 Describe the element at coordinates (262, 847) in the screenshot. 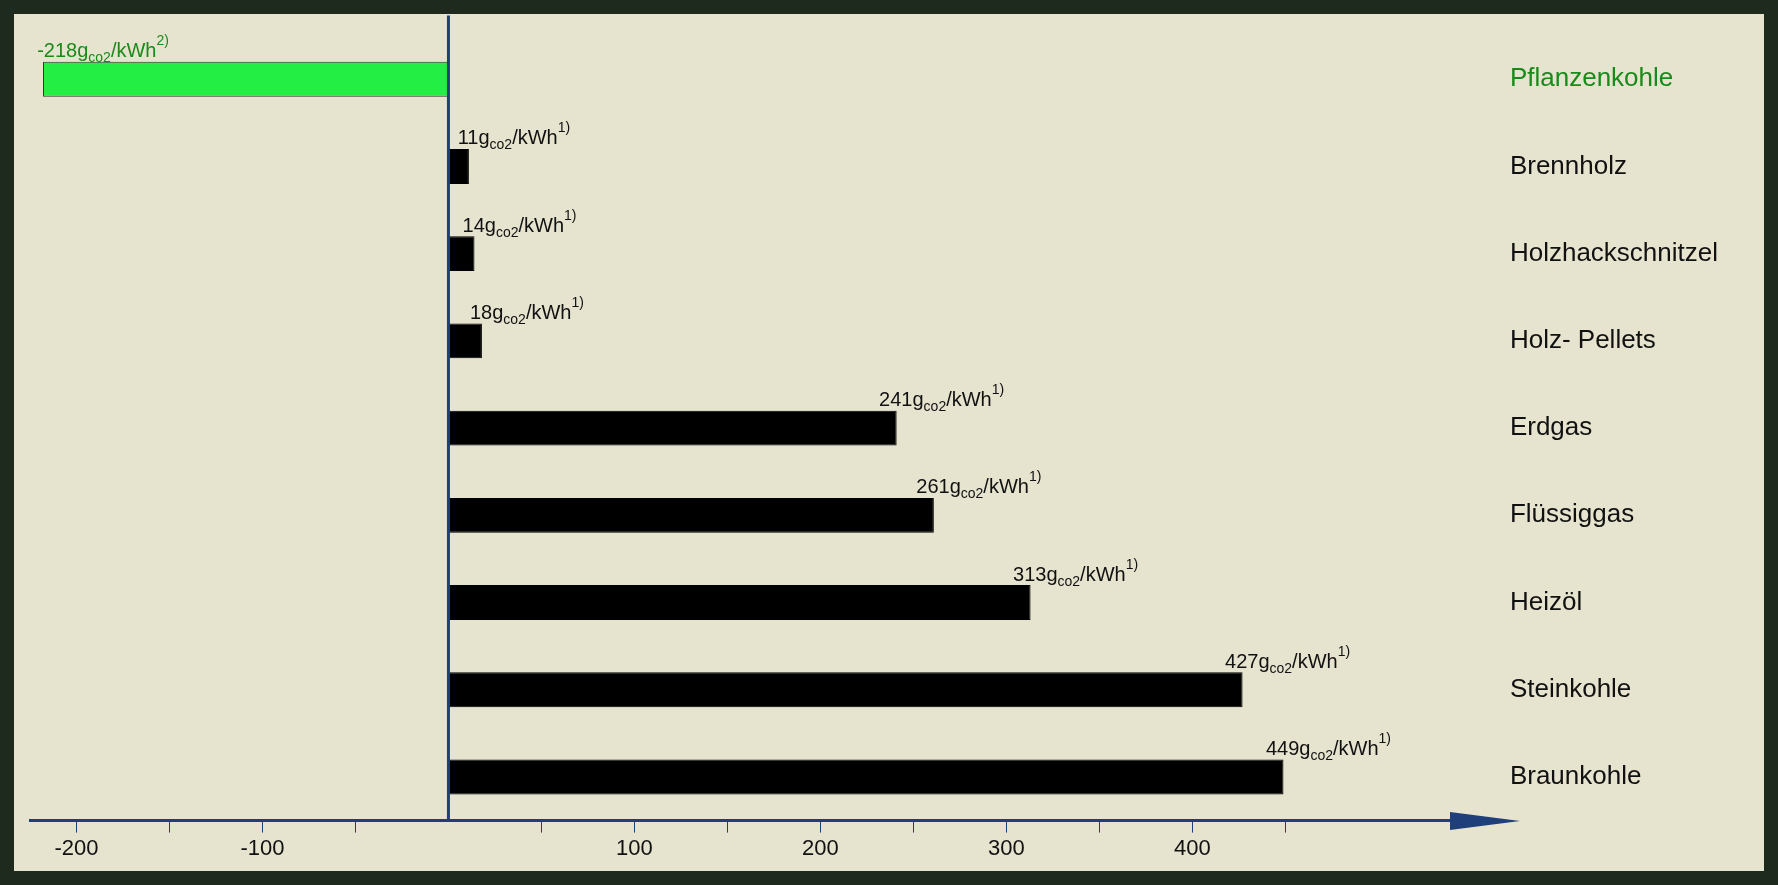

I see `x-tick-label: -100` at that location.